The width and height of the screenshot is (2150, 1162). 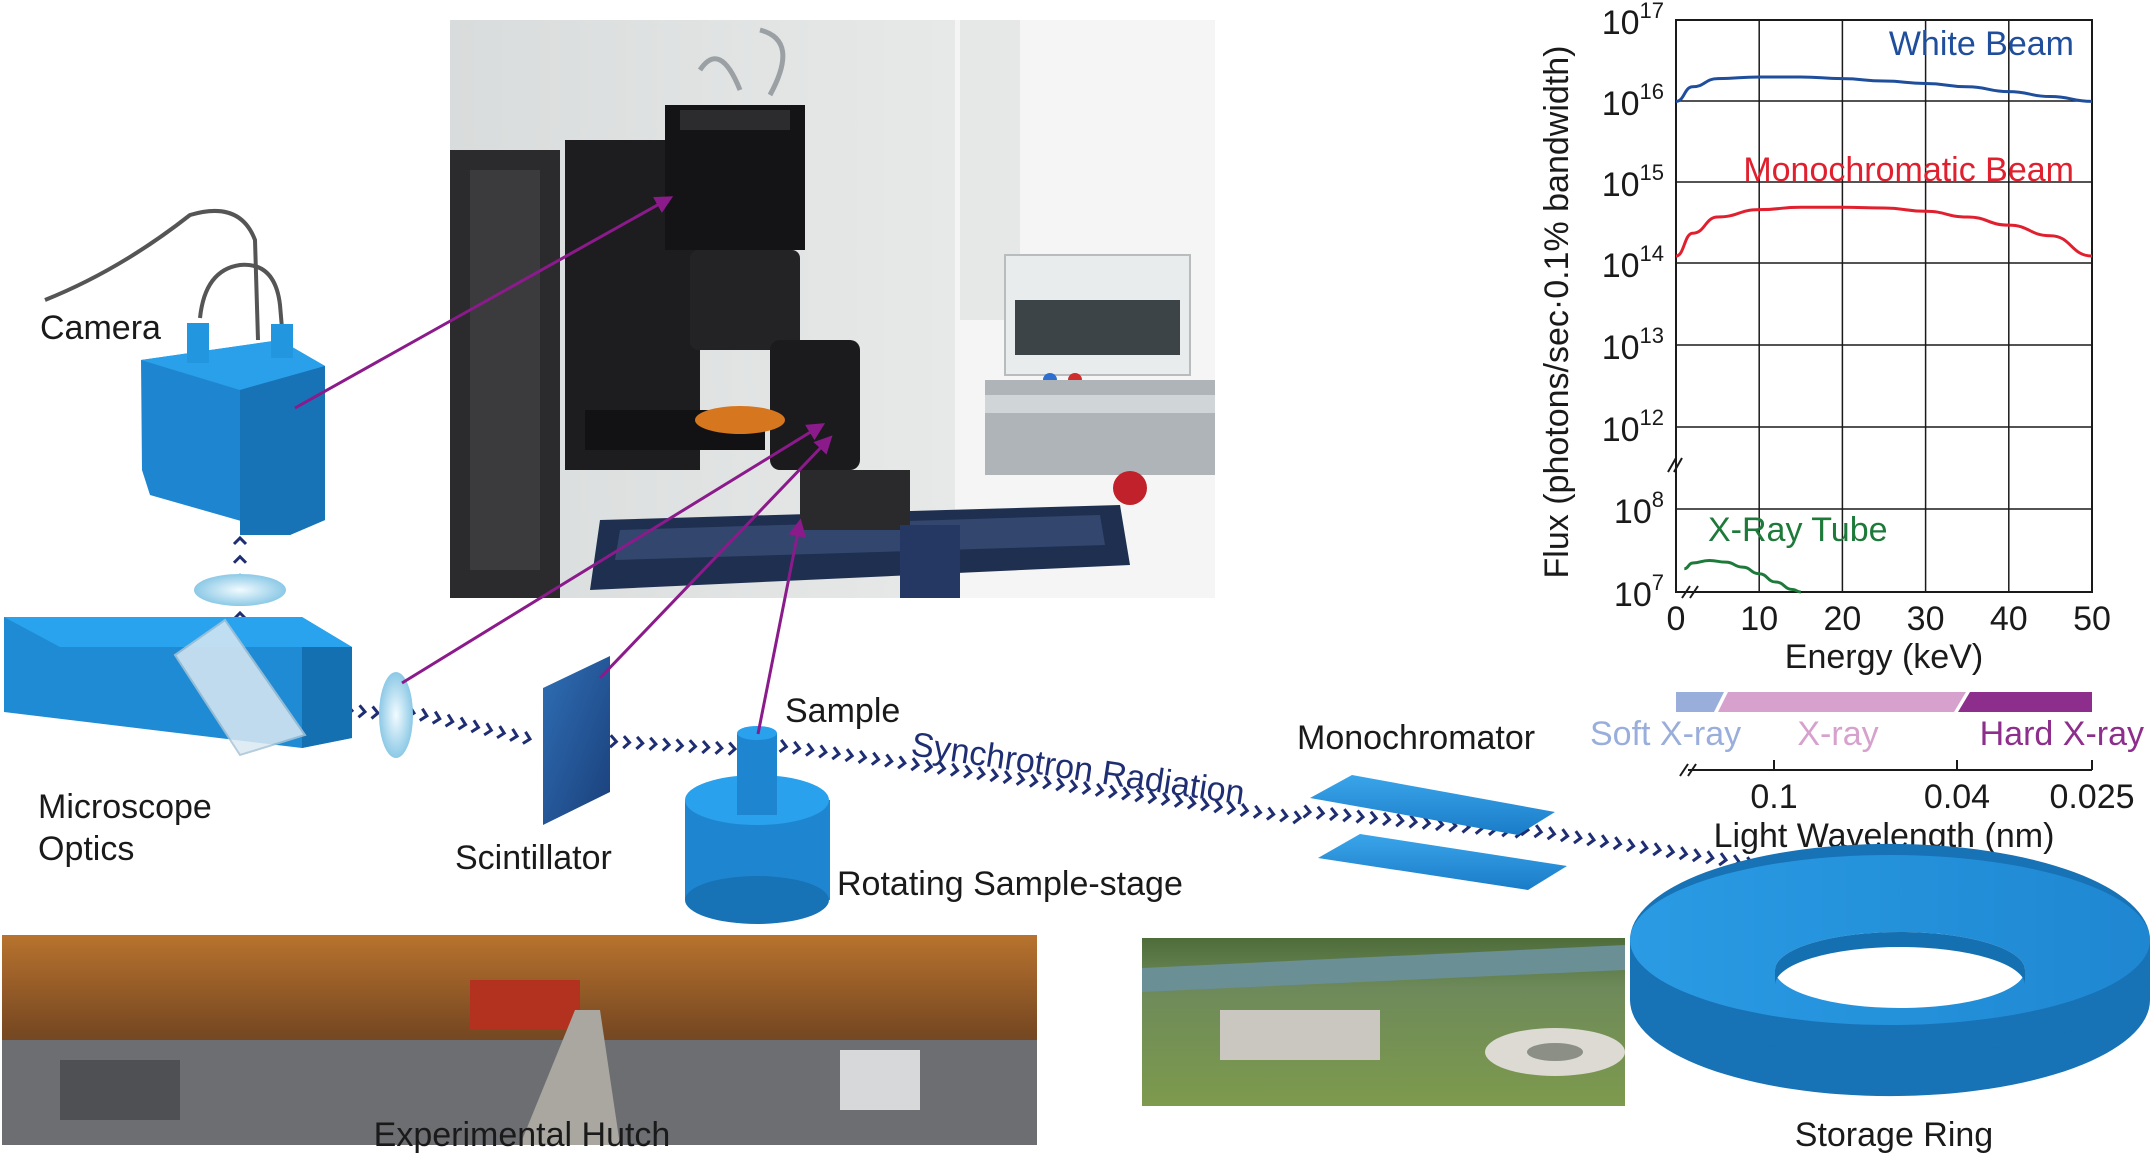 I want to click on wavelength-tick-label: 0.025, so click(x=2091, y=797).